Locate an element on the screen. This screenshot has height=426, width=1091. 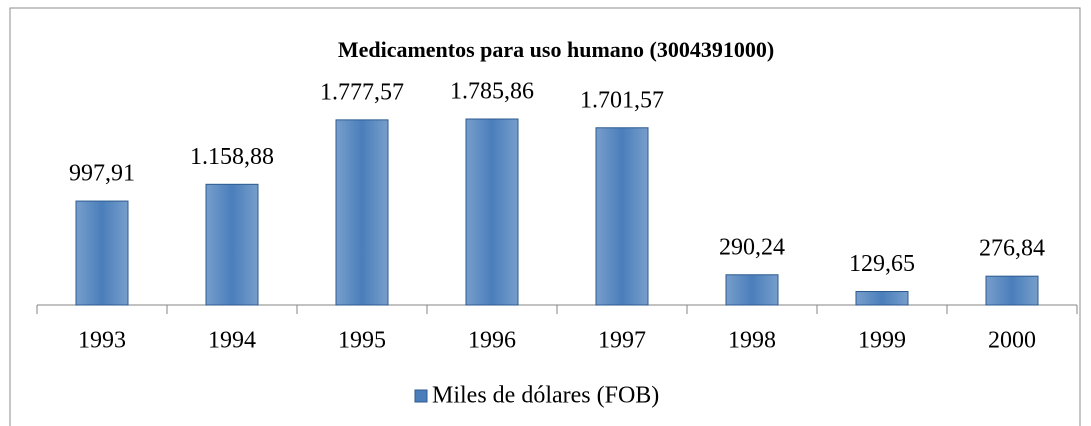
x-tick-label: 1995 is located at coordinates (362, 341).